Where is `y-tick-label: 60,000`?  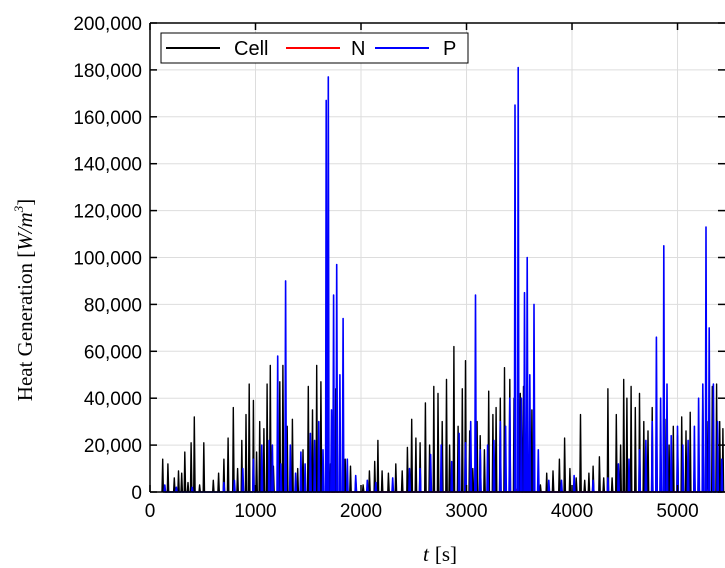 y-tick-label: 60,000 is located at coordinates (113, 352).